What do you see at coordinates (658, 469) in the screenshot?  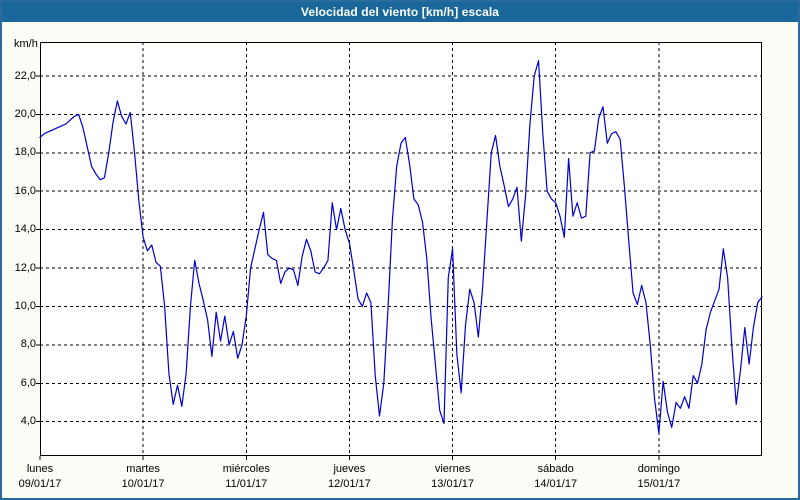 I see `day-name: domingo` at bounding box center [658, 469].